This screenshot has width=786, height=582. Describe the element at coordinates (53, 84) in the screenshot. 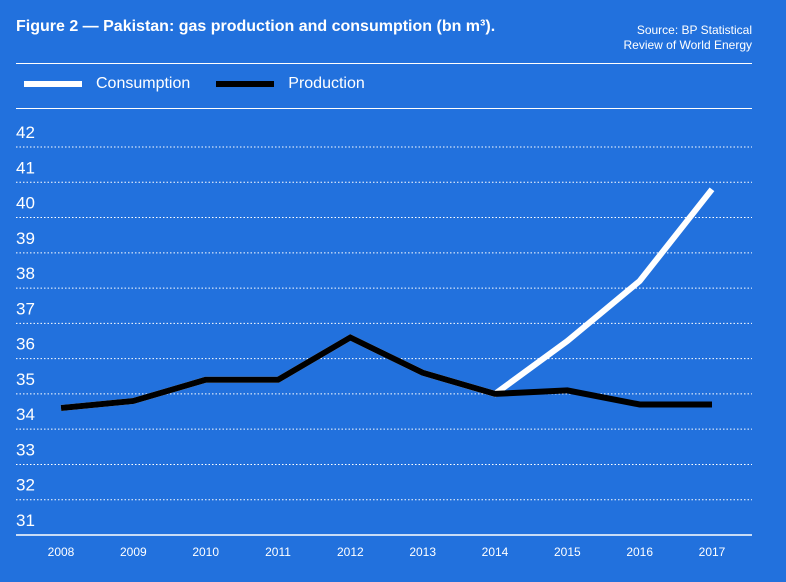

I see `legend-swatch-consumption` at that location.